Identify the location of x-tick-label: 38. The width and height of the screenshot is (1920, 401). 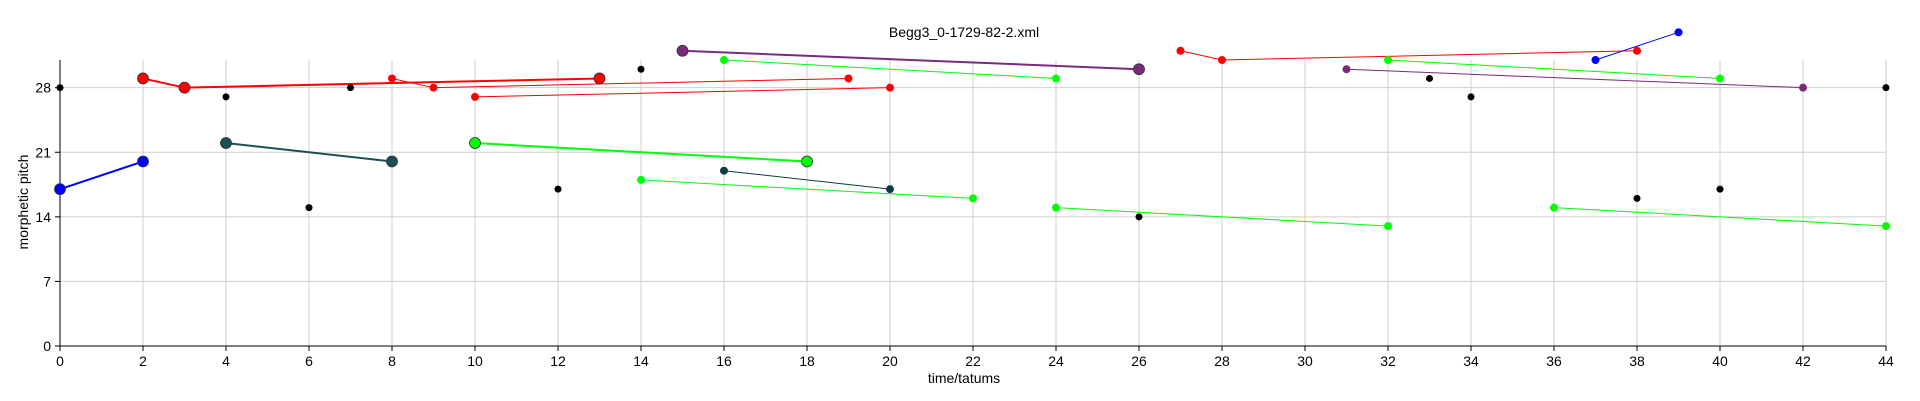
(1637, 361).